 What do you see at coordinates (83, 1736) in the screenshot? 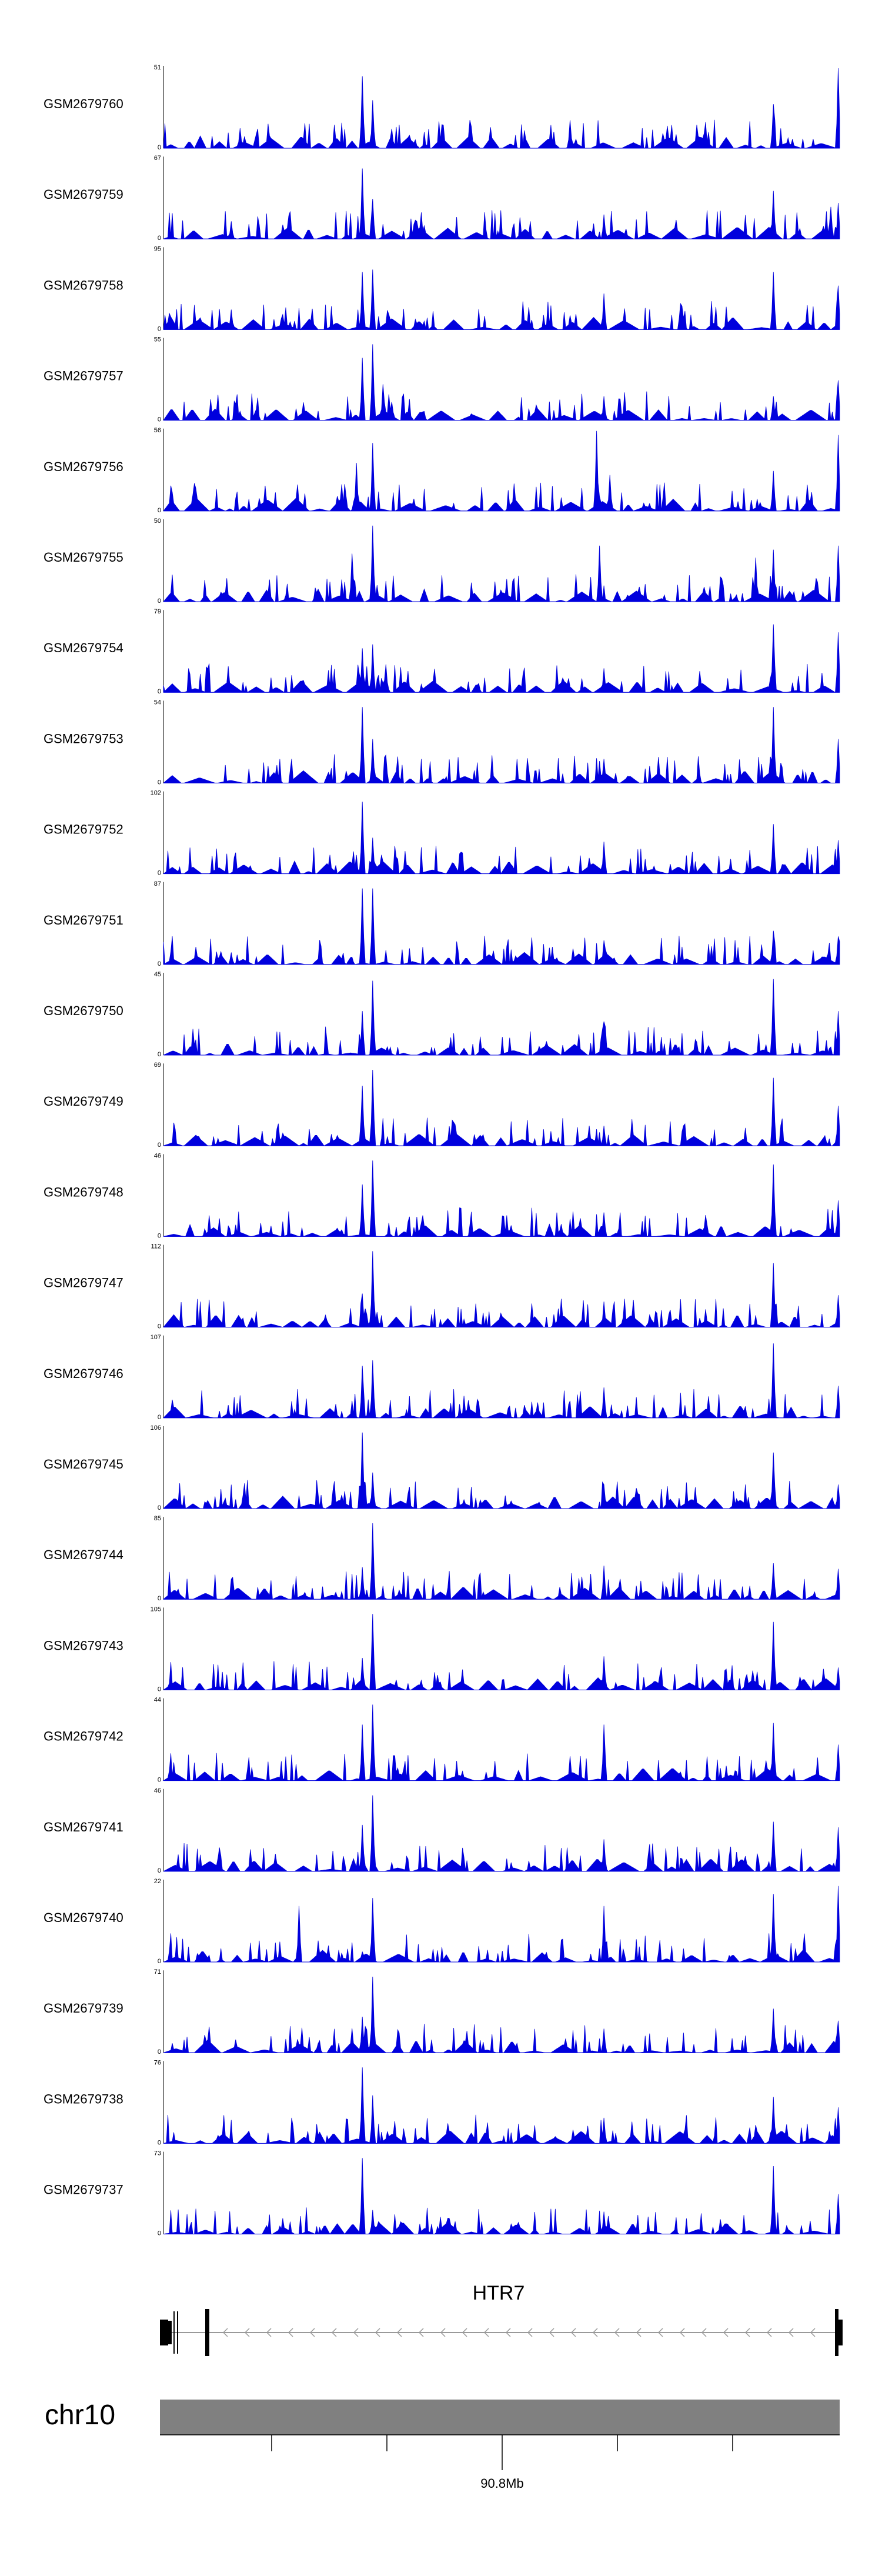
I see `track-label: GSM2679742` at bounding box center [83, 1736].